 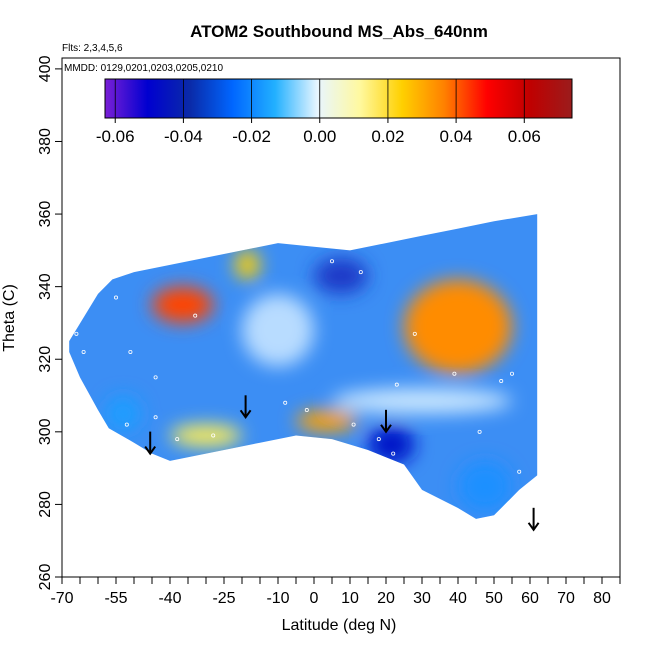 What do you see at coordinates (339, 31) in the screenshot?
I see `chart-title: ATOM2 Southbound MS_Abs_640nm` at bounding box center [339, 31].